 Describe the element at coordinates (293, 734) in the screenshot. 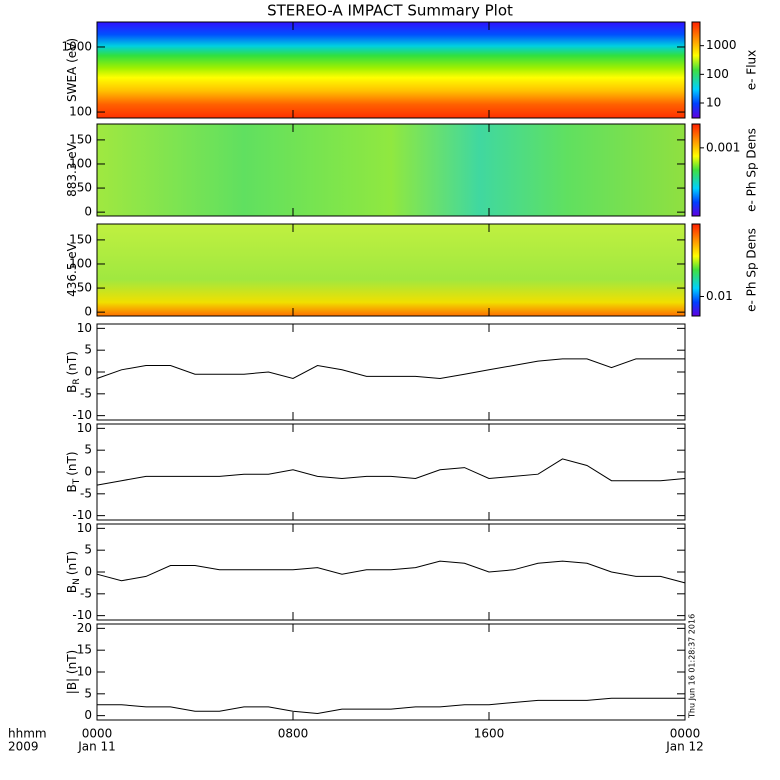

I see `x-tick-label: 0800` at that location.